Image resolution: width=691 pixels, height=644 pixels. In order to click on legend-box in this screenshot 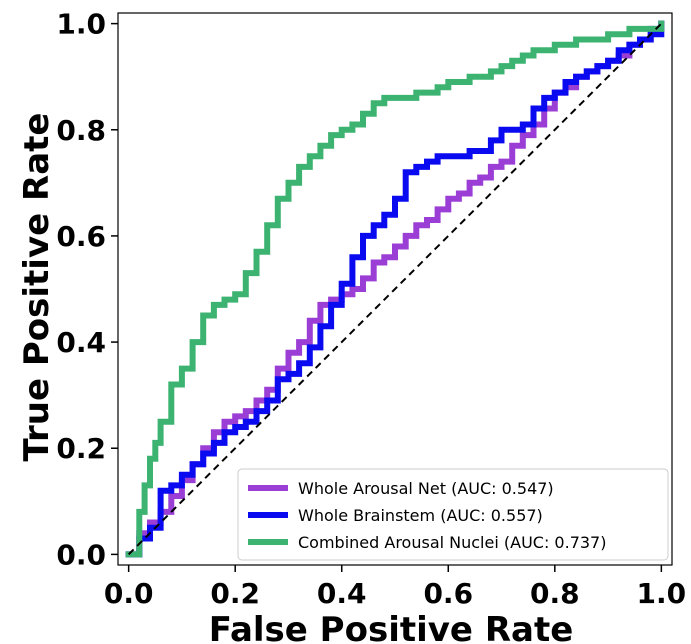, I will do `click(453, 514)`.